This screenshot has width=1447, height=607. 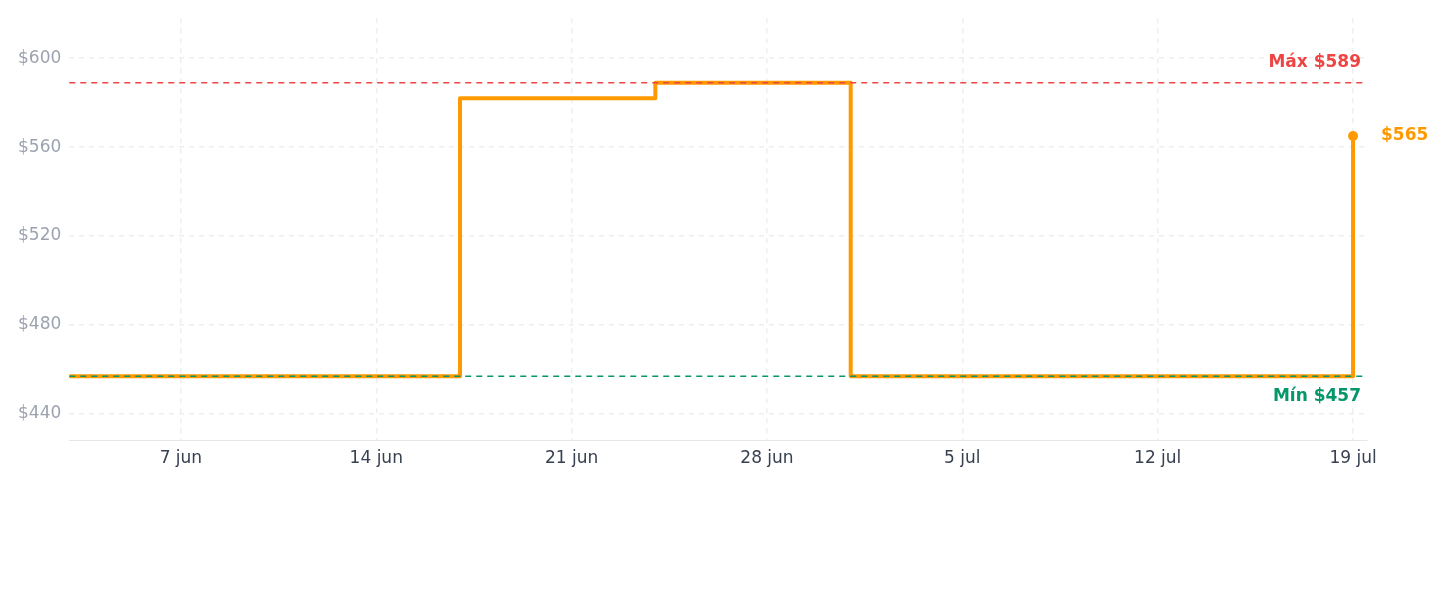 I want to click on y-tick-label: $600, so click(x=40, y=56).